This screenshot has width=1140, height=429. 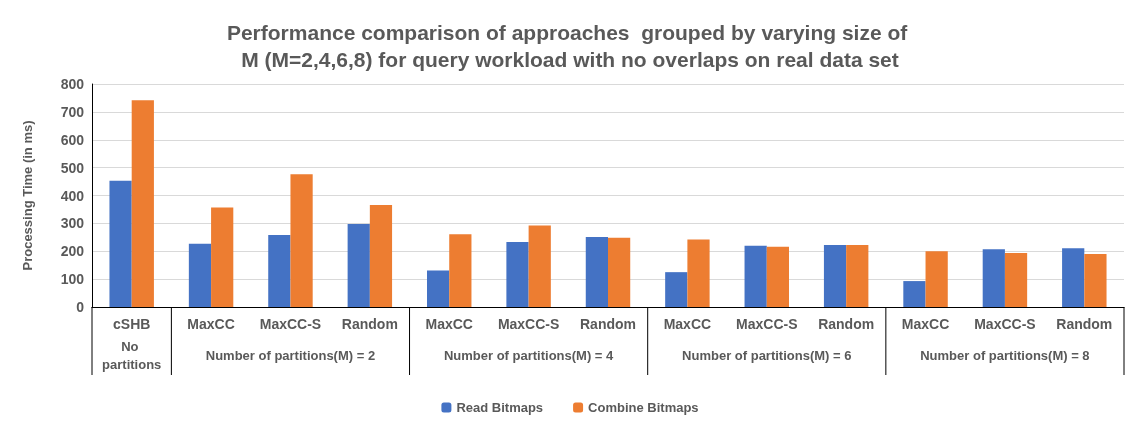 I want to click on y-tick-label: 300, so click(x=72, y=223).